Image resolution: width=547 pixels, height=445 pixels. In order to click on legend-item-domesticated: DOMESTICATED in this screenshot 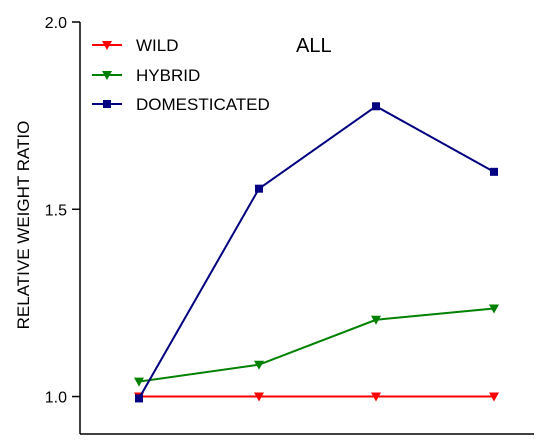, I will do `click(181, 104)`.